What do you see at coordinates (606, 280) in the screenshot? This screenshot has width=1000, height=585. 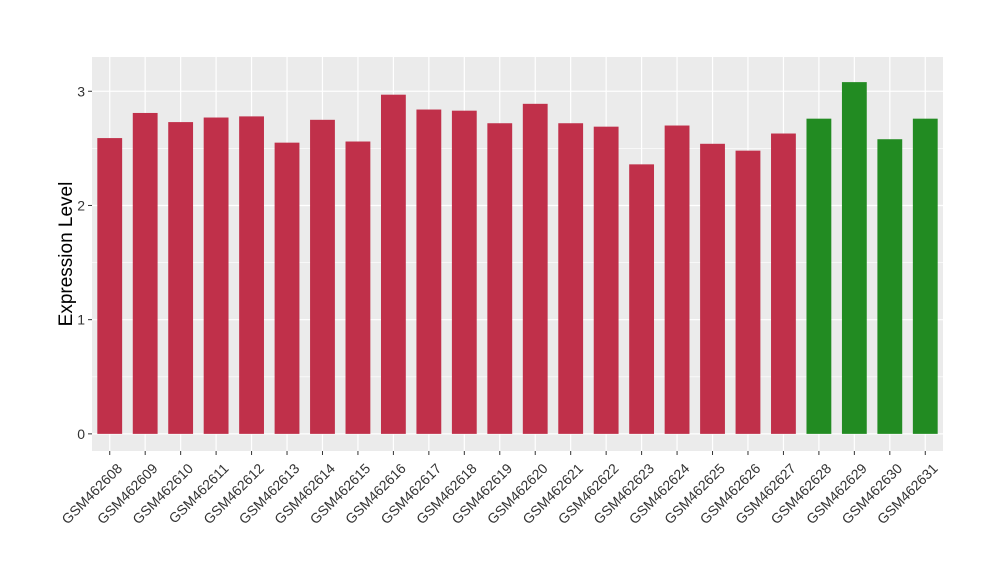 I see `bar-GSM462622` at bounding box center [606, 280].